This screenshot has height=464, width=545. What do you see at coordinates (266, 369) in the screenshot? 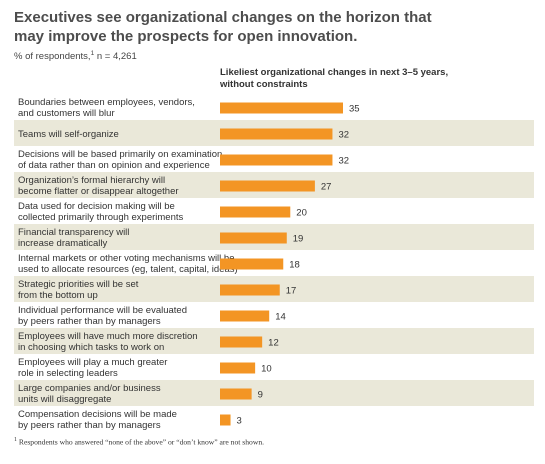
I see `value-label: 10` at bounding box center [266, 369].